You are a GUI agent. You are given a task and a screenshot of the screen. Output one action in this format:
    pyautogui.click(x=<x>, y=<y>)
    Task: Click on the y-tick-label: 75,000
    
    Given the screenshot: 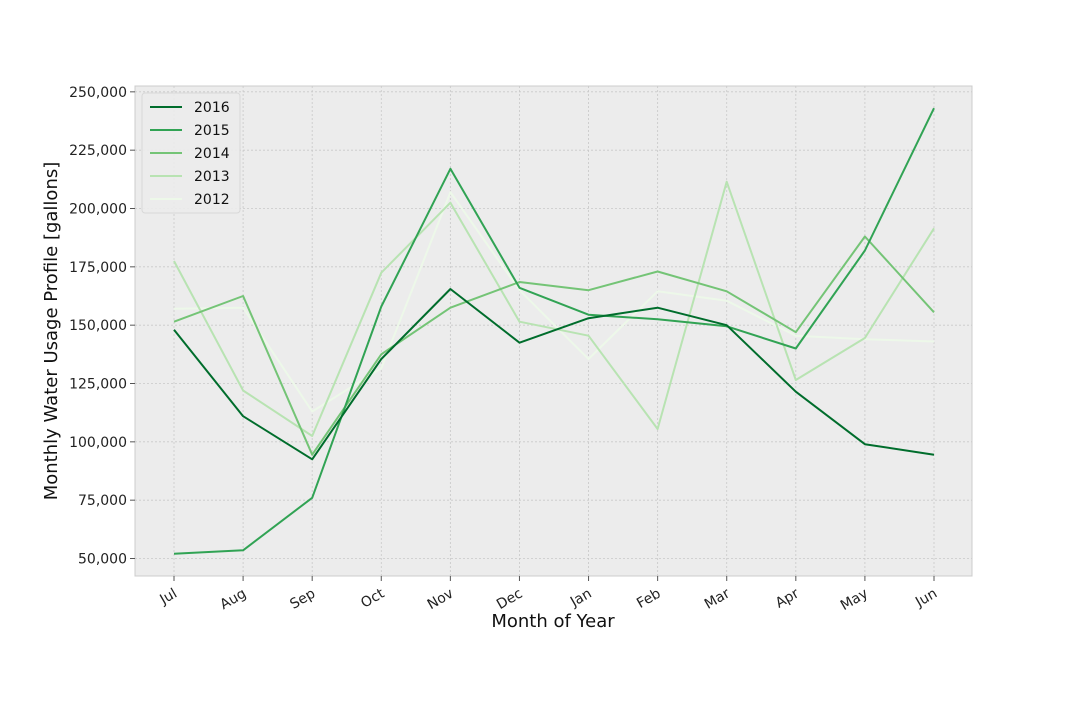 What is the action you would take?
    pyautogui.click(x=102, y=501)
    